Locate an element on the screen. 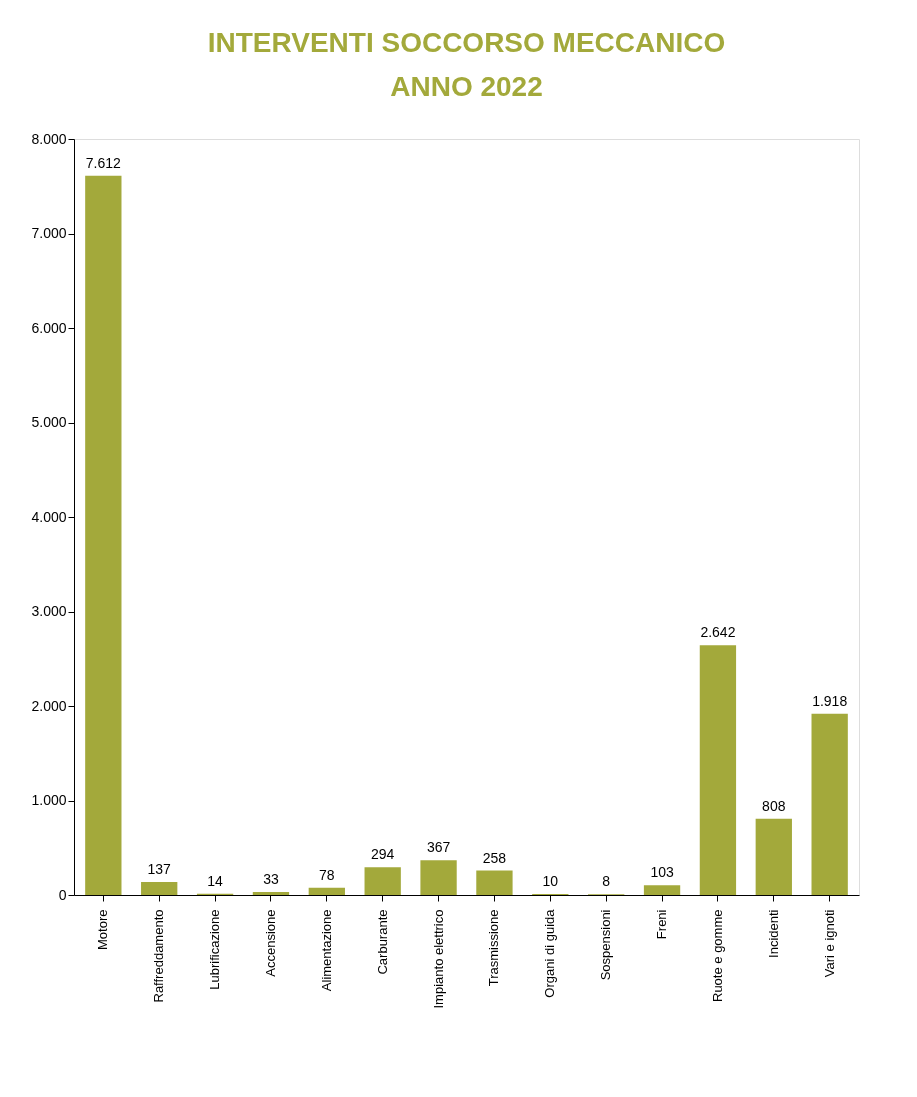  data-label: 14 is located at coordinates (215, 880).